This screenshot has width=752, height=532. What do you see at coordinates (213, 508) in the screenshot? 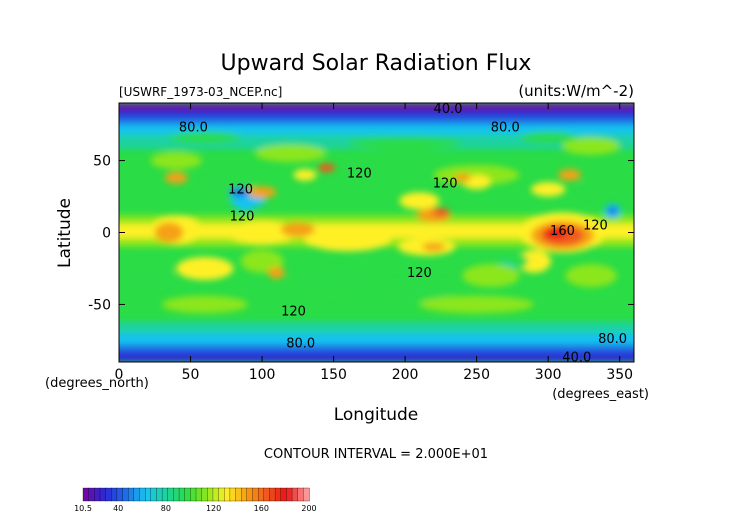
I see `colorbar-tick-label: 120` at bounding box center [213, 508].